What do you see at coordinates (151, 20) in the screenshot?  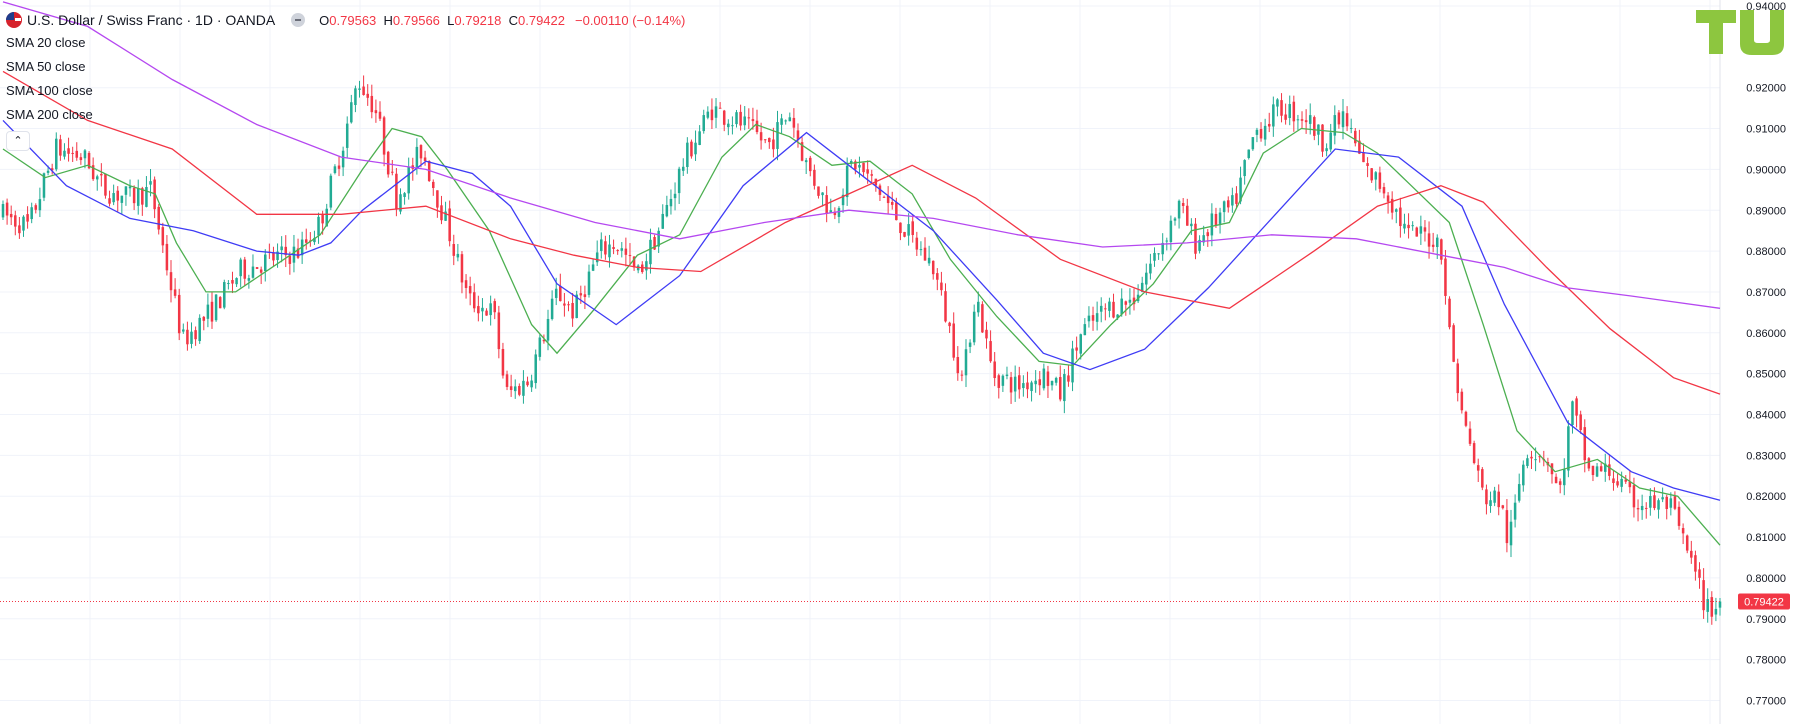 I see `symbol-title: U.S. Dollar / Swiss Franc · 1D · OANDA` at bounding box center [151, 20].